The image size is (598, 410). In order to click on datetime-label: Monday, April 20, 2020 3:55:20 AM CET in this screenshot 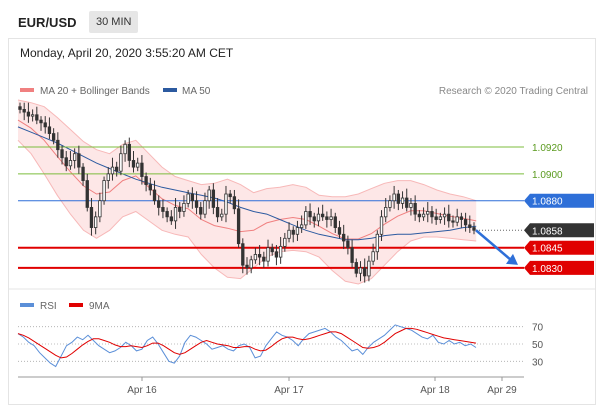, I will do `click(127, 53)`.